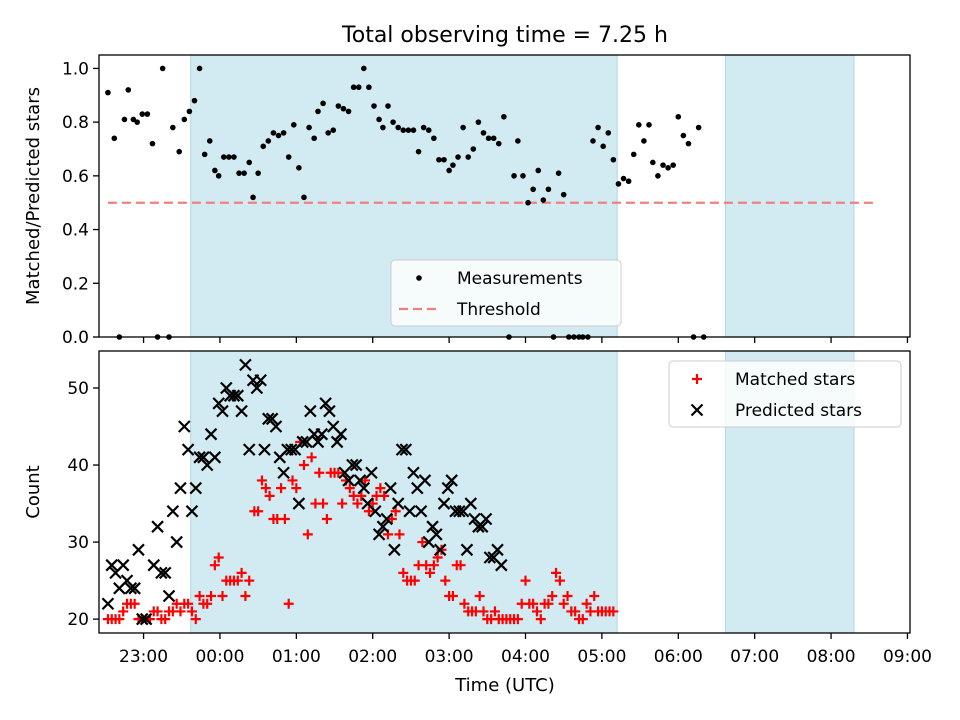 This screenshot has height=720, width=960. I want to click on bottom-x-tick-label: 03:00, so click(449, 657).